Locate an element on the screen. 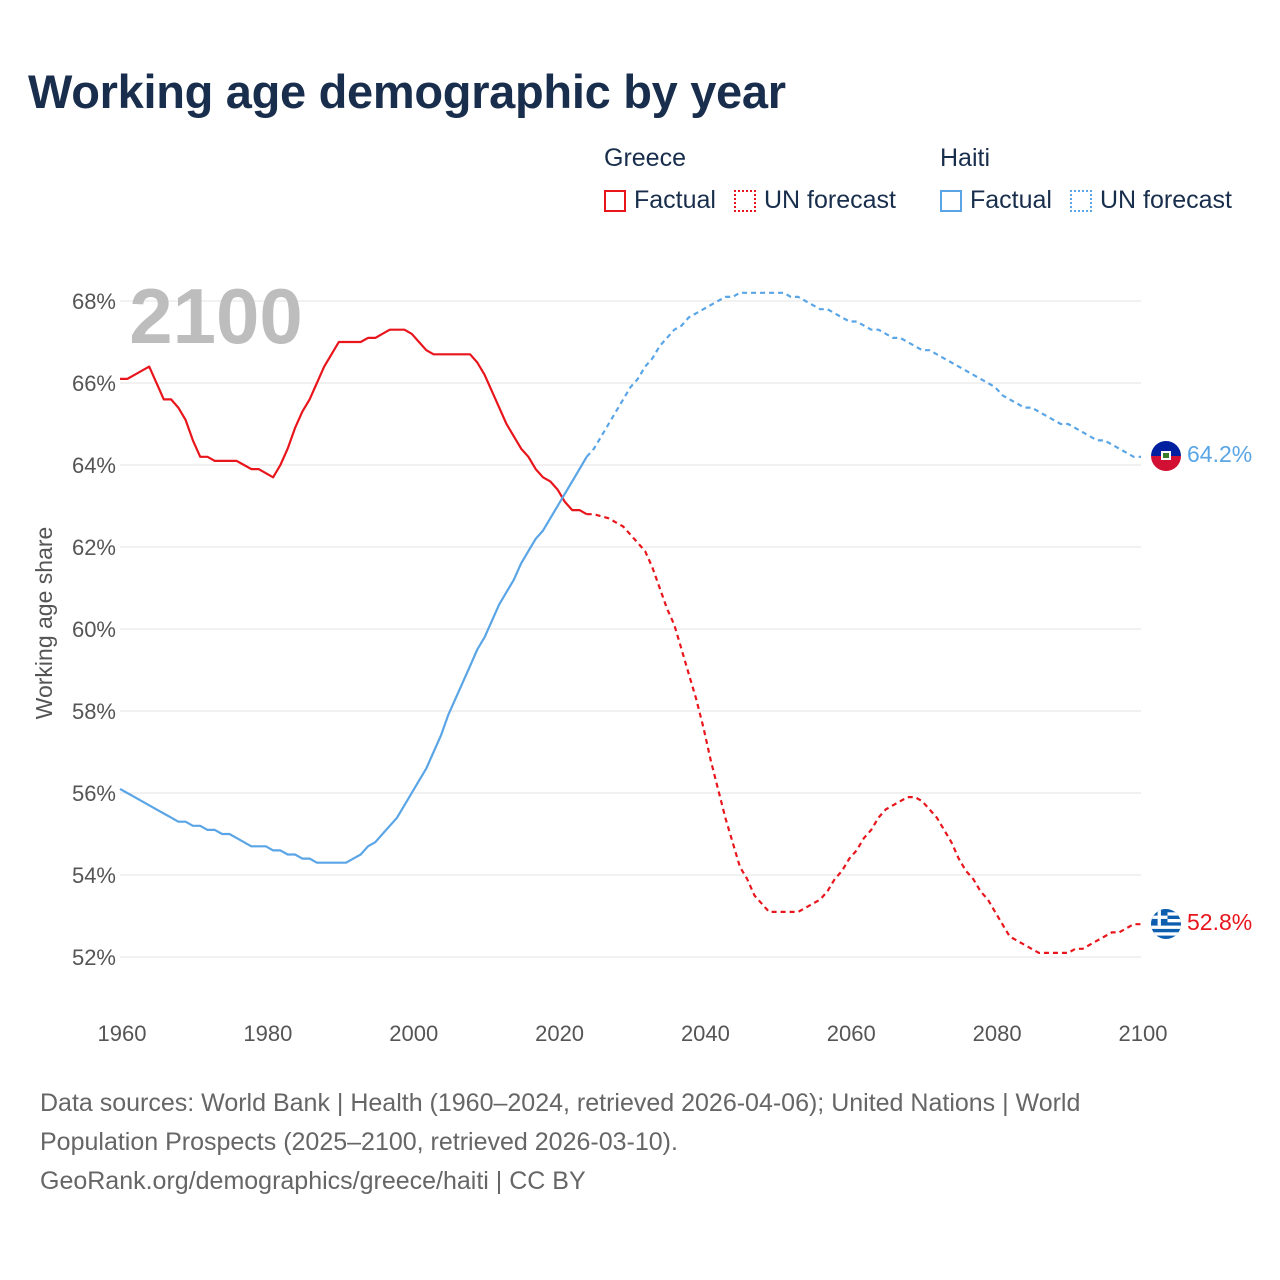 This screenshot has height=1280, width=1280. legend-swatch-greece-forecast is located at coordinates (744, 200).